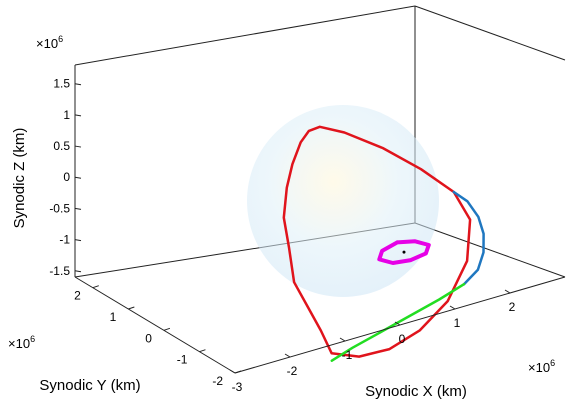 This screenshot has width=569, height=405. I want to click on y-tick-label: -2, so click(217, 381).